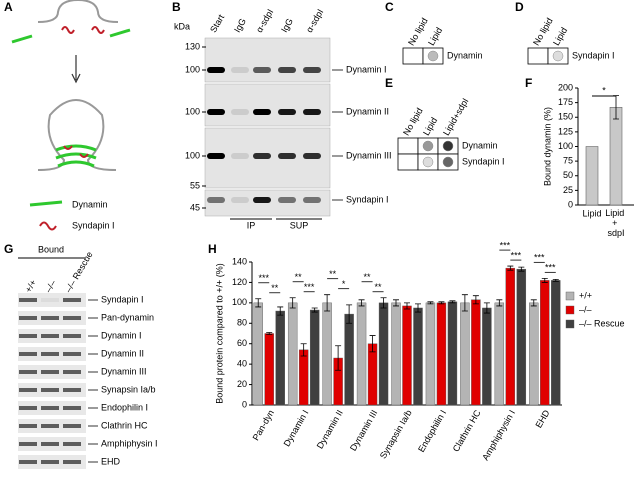 The width and height of the screenshot is (643, 491). I want to click on panel-label: D, so click(519, 7).